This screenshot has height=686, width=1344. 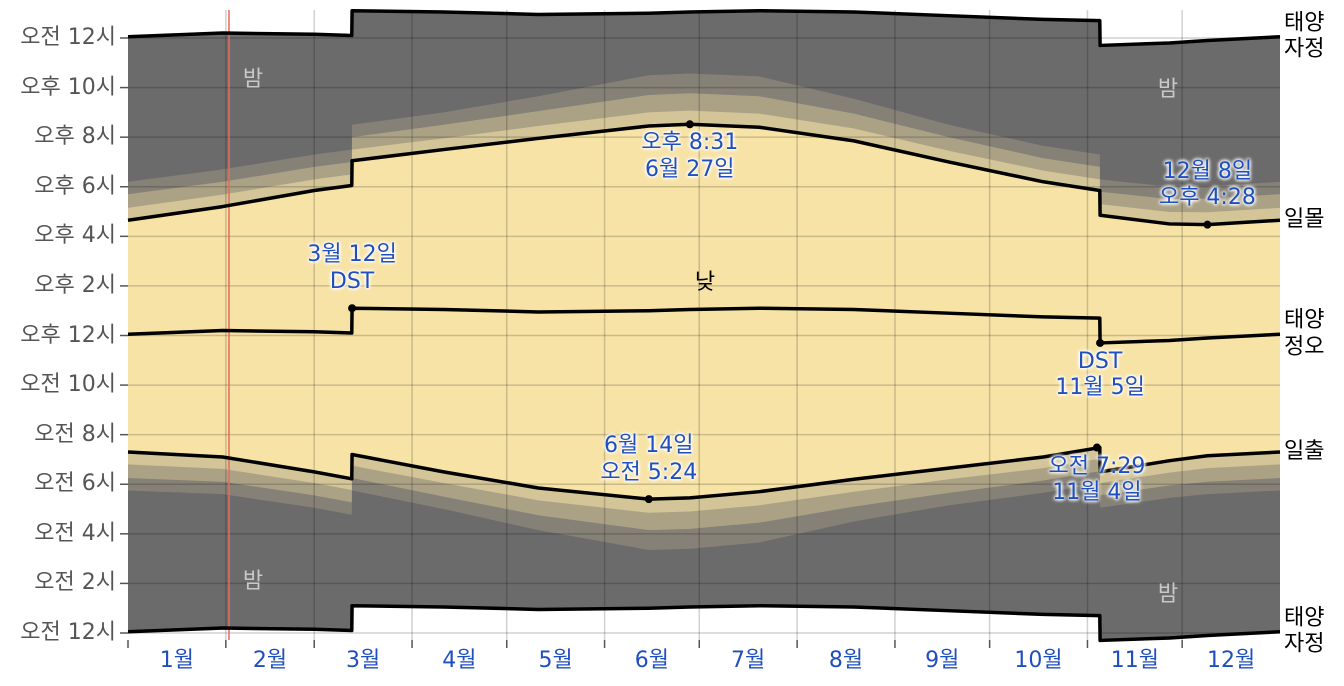 I want to click on series-label: 일출, so click(x=1304, y=451).